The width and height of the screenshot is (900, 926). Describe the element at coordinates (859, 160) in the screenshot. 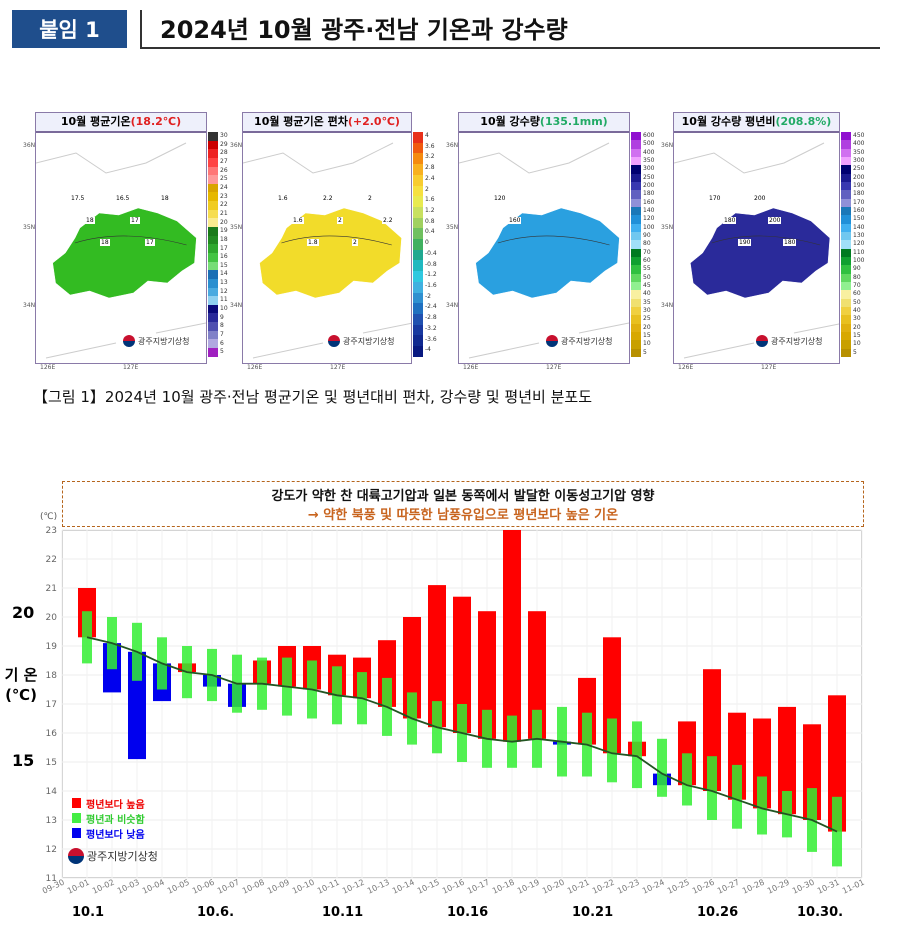

I see `colorbar-label: 300` at that location.